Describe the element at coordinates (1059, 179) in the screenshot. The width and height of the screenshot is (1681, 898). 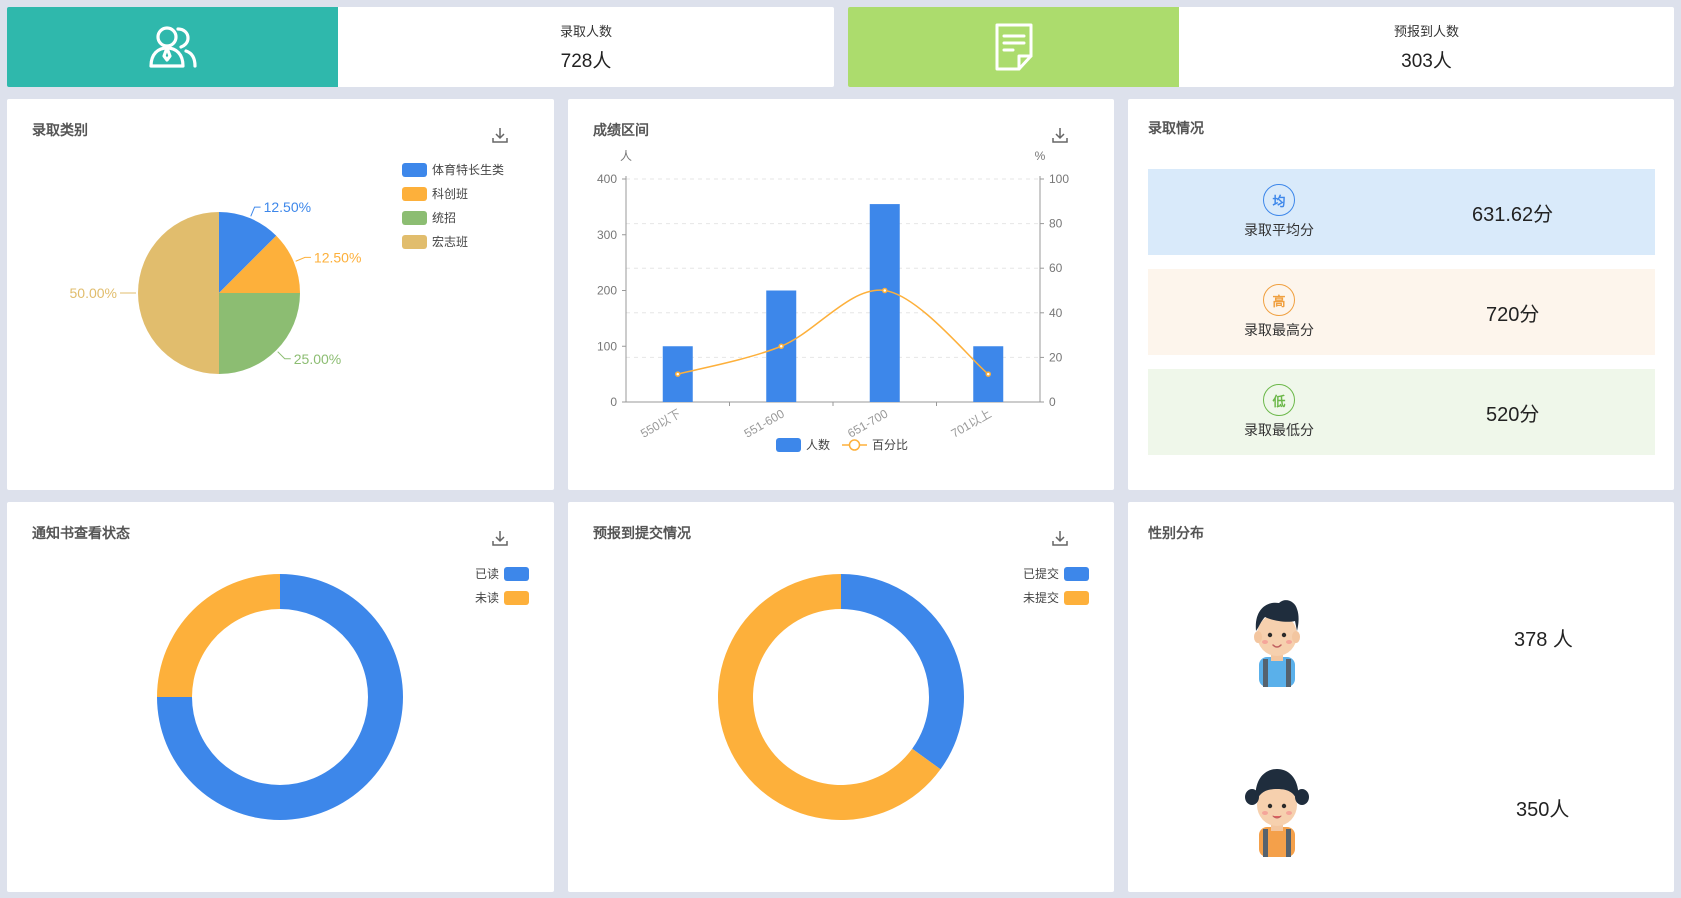
I see `y-tick-label-right: 100` at that location.